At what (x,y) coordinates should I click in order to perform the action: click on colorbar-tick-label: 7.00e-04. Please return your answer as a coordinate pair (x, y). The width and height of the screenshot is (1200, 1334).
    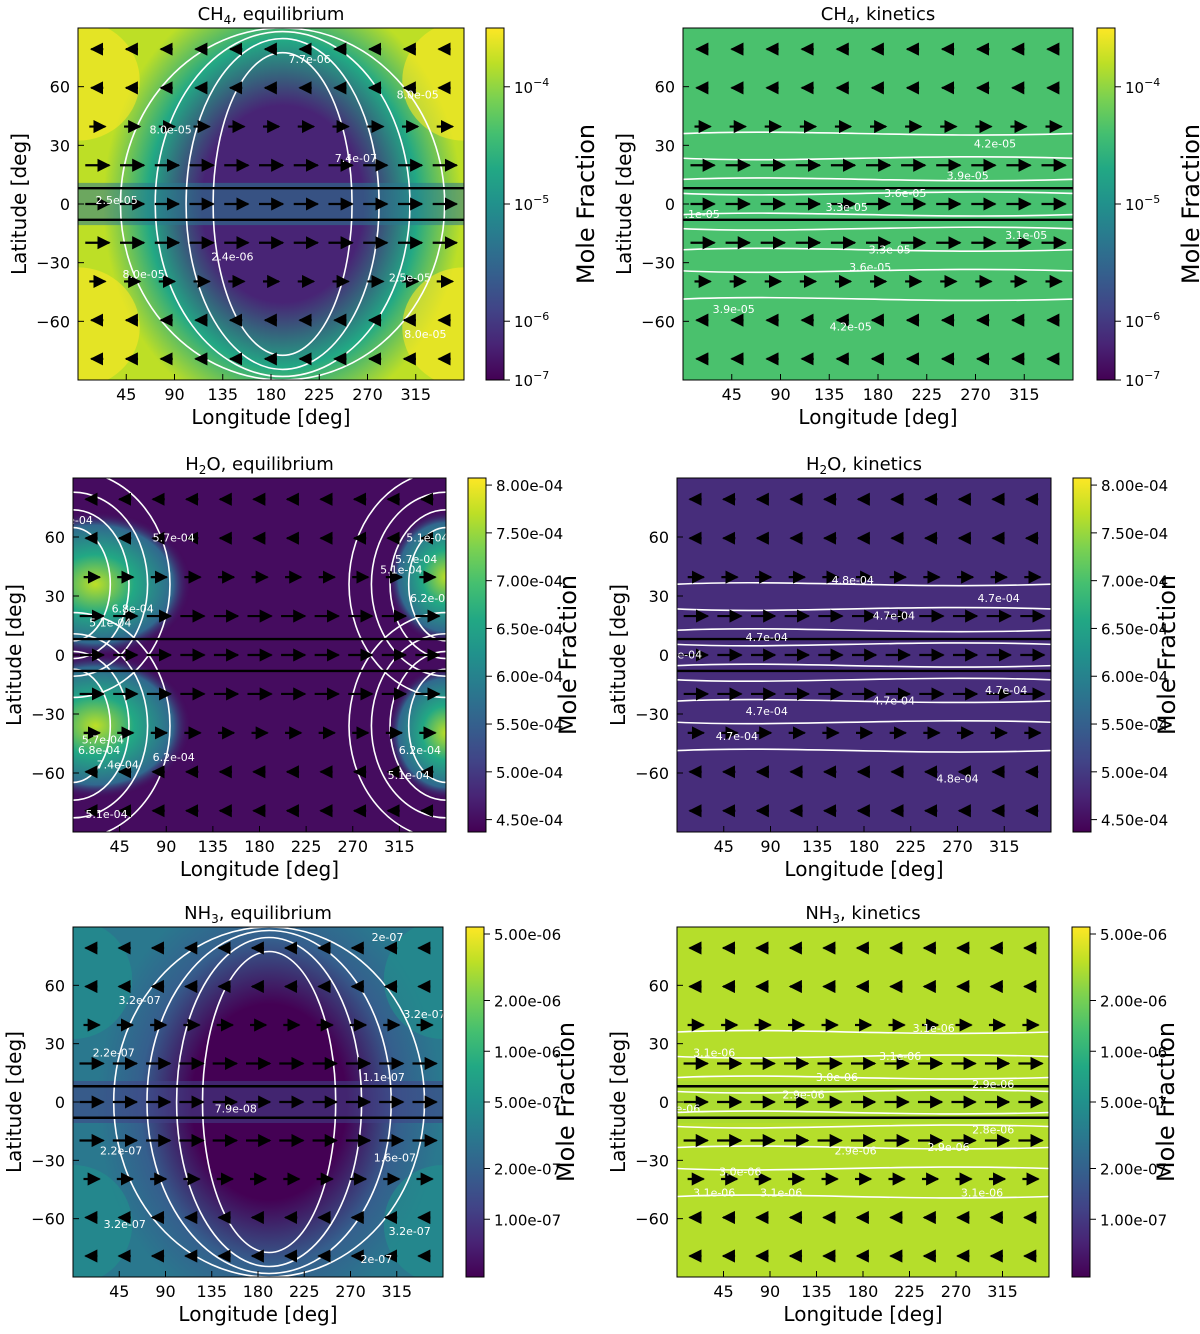
    Looking at the image, I should click on (529, 582).